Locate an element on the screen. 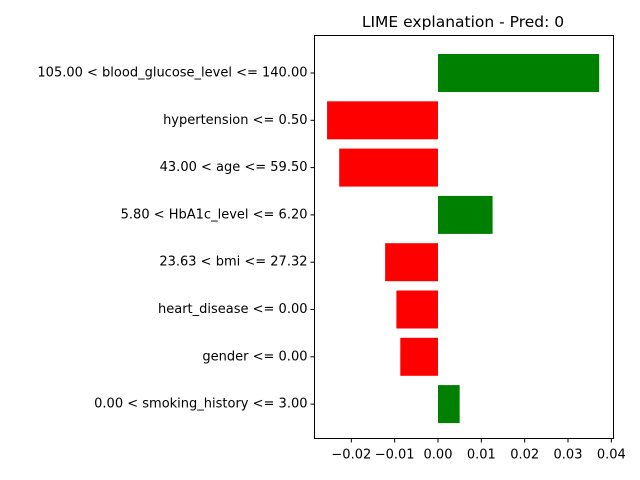 The width and height of the screenshot is (640, 480). category-label-0: 105.00 < blood_glucose_level <= 140.00 is located at coordinates (172, 73).